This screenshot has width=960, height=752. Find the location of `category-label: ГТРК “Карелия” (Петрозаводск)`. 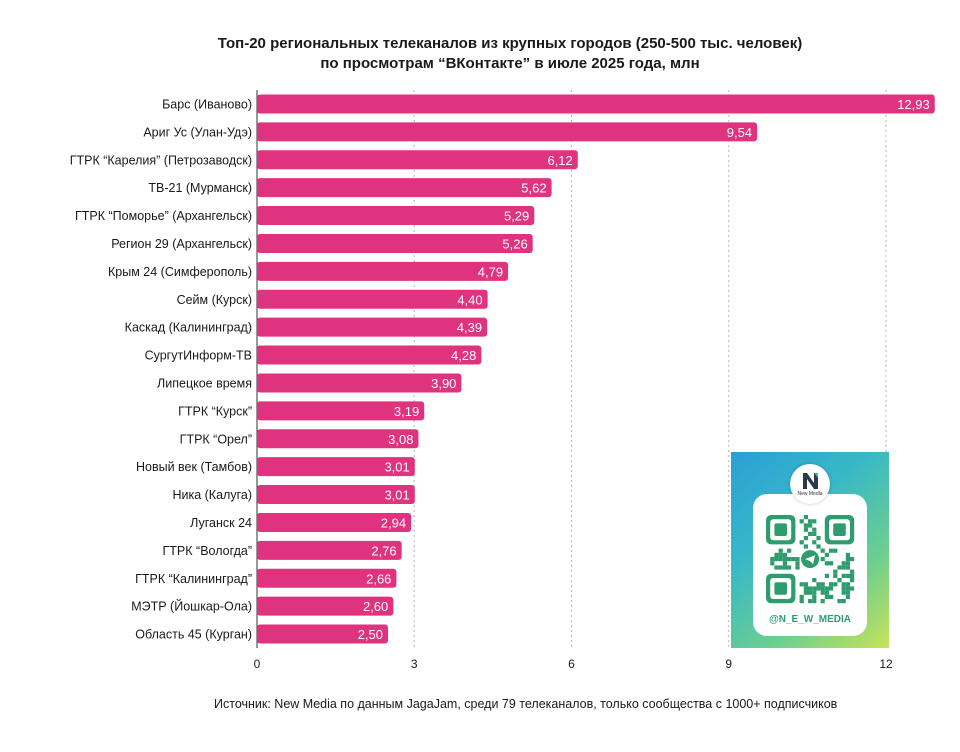

category-label: ГТРК “Карелия” (Петрозаводск) is located at coordinates (161, 160).